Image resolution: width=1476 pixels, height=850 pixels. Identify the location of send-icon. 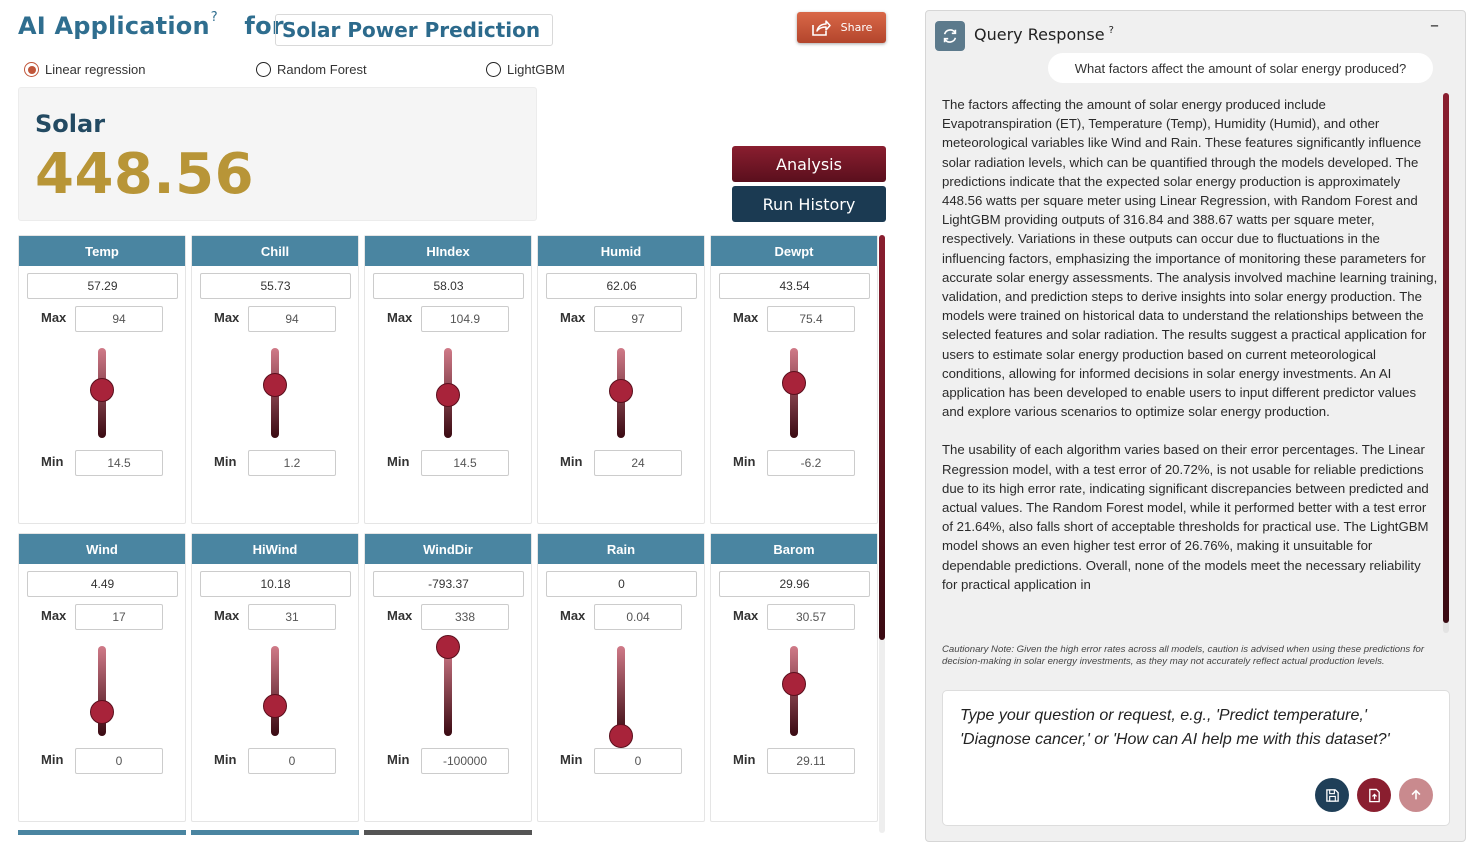
(1416, 794).